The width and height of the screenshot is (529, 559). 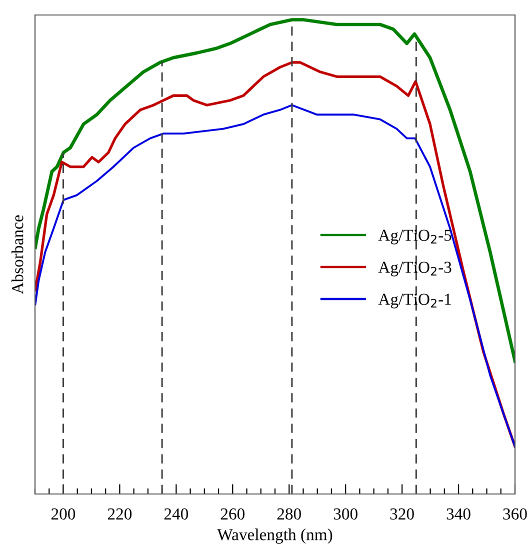 I want to click on x-tick-label: 280, so click(x=289, y=514).